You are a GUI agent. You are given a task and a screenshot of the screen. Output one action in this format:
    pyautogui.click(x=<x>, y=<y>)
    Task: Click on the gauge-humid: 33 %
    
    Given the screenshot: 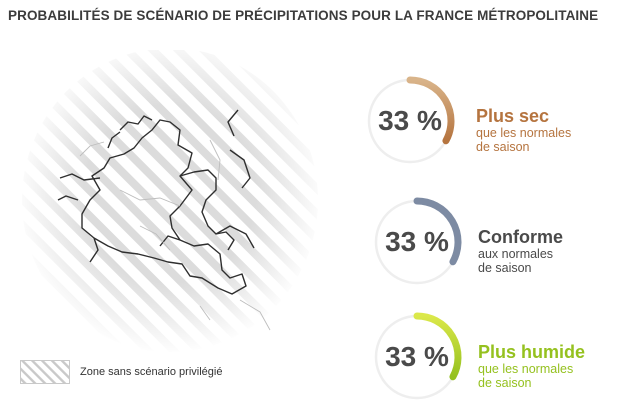 What is the action you would take?
    pyautogui.click(x=417, y=357)
    